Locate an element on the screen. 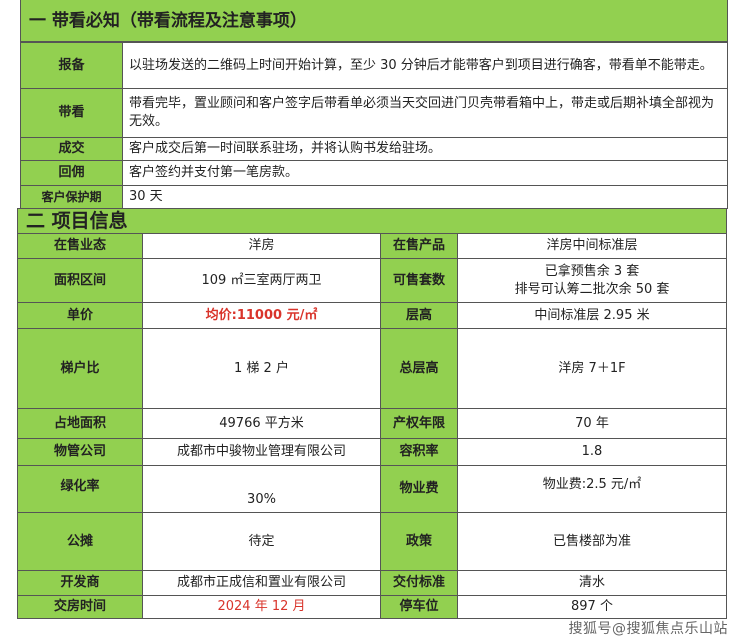 Image resolution: width=740 pixels, height=643 pixels. label: 层高 is located at coordinates (419, 315).